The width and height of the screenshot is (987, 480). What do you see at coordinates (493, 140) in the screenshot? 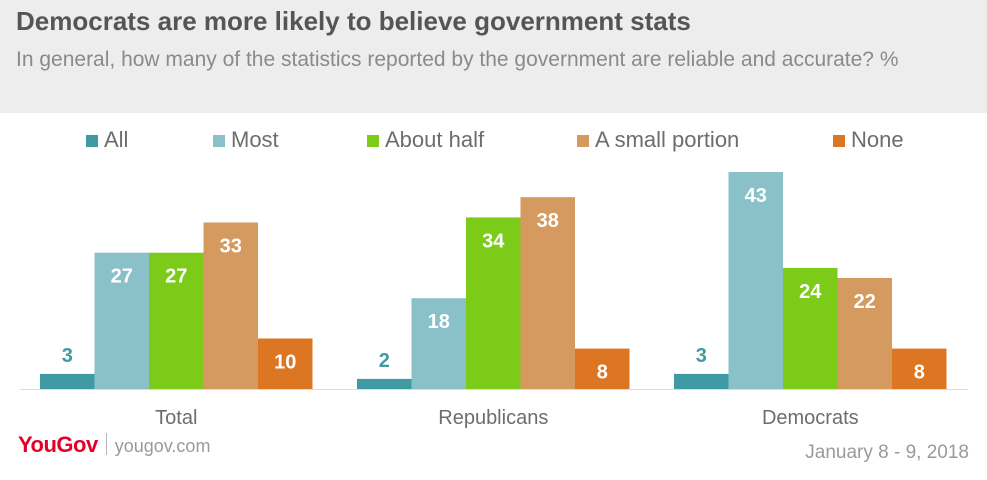
I see `legend: All Most About half A small portion None` at bounding box center [493, 140].